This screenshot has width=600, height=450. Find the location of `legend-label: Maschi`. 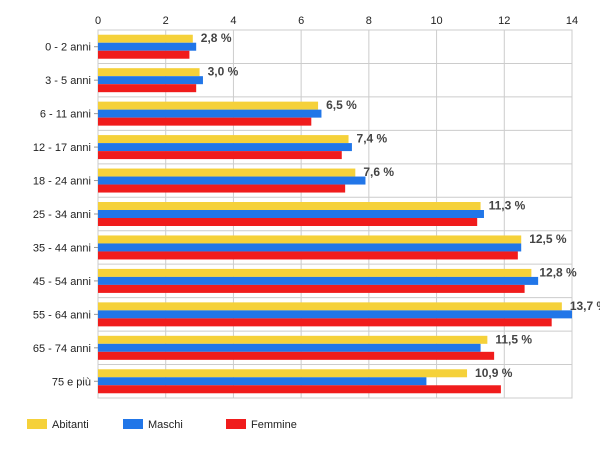

legend-label: Maschi is located at coordinates (165, 425).